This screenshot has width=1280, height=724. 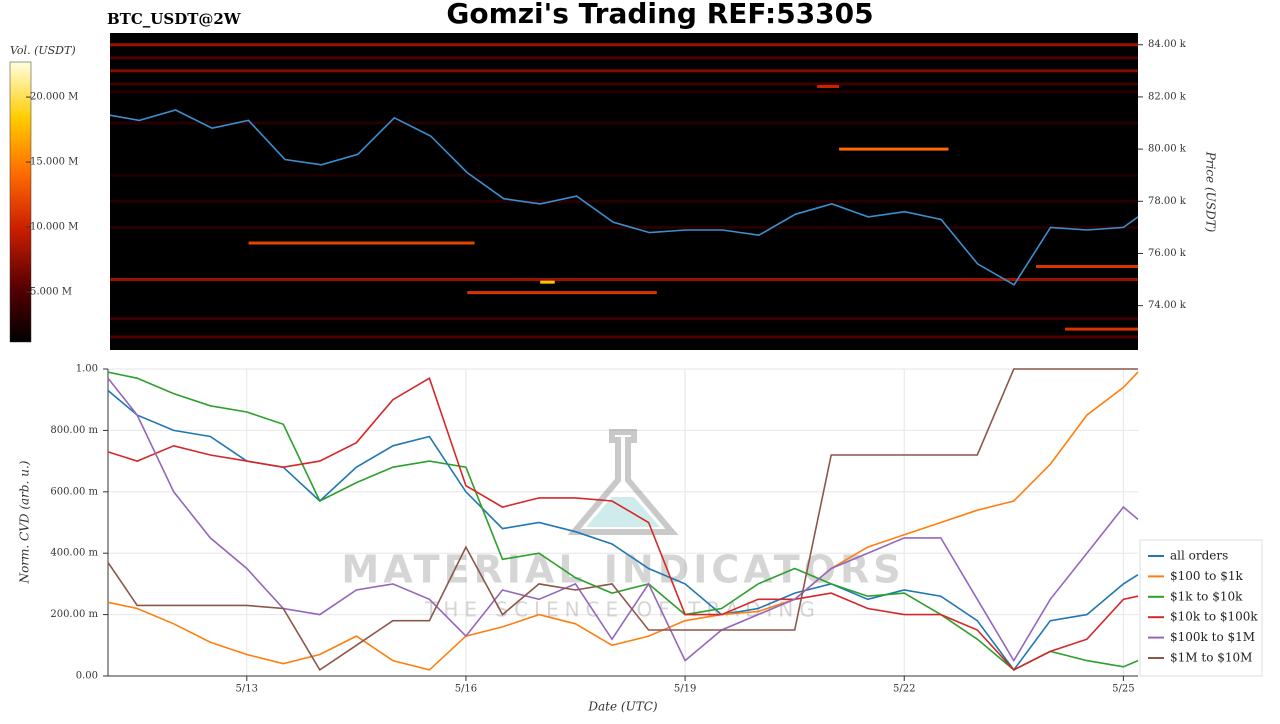 What do you see at coordinates (87, 676) in the screenshot?
I see `y-tick-label: 0.00` at bounding box center [87, 676].